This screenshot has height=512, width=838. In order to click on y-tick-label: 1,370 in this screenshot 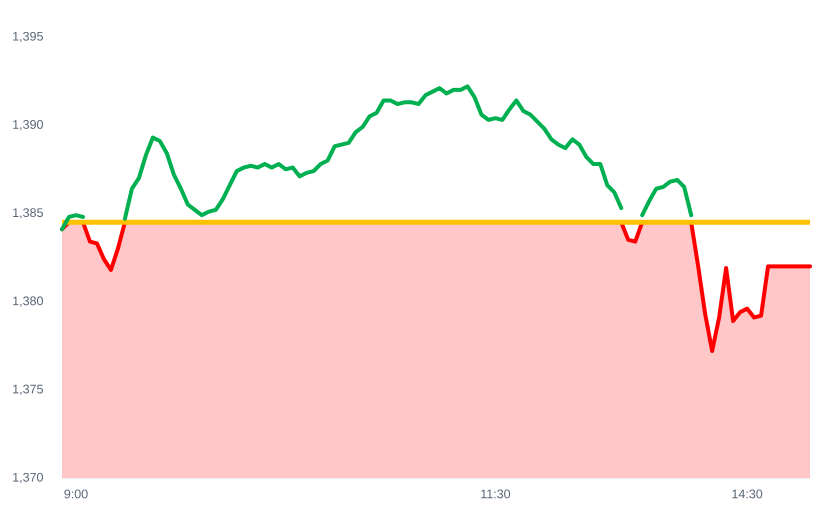, I will do `click(28, 478)`.